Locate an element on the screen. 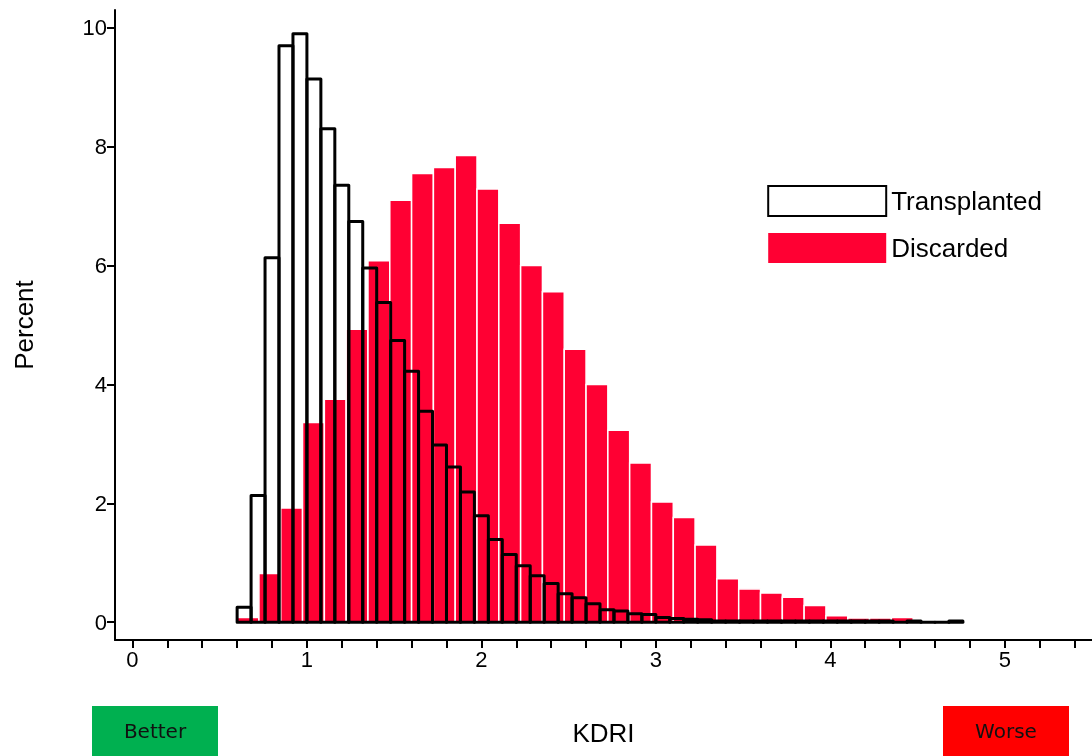 The height and width of the screenshot is (756, 1092). text: Better is located at coordinates (155, 731).